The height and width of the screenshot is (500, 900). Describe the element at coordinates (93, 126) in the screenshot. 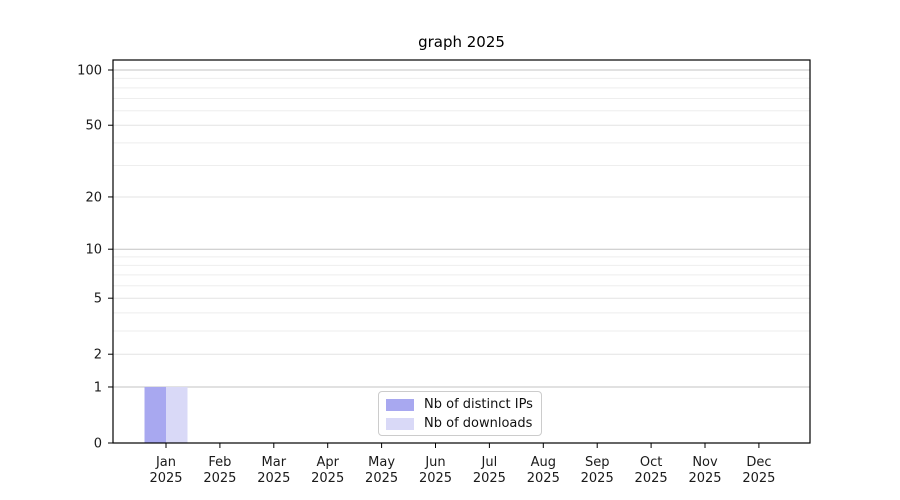

I see `y-tick-label: 50` at that location.